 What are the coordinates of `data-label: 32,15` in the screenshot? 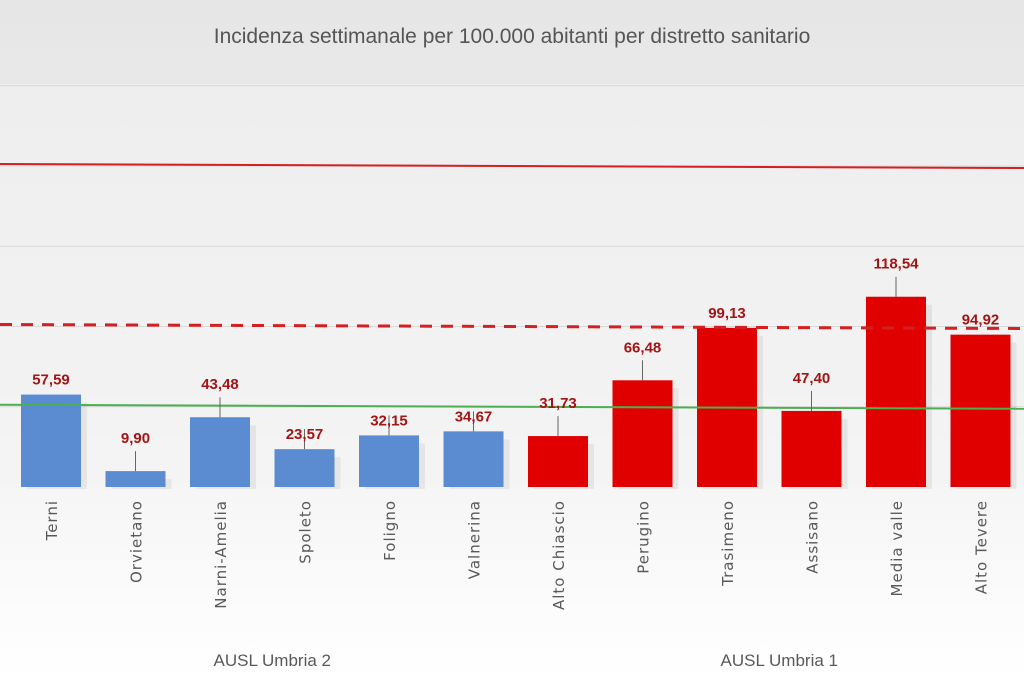 It's located at (389, 420).